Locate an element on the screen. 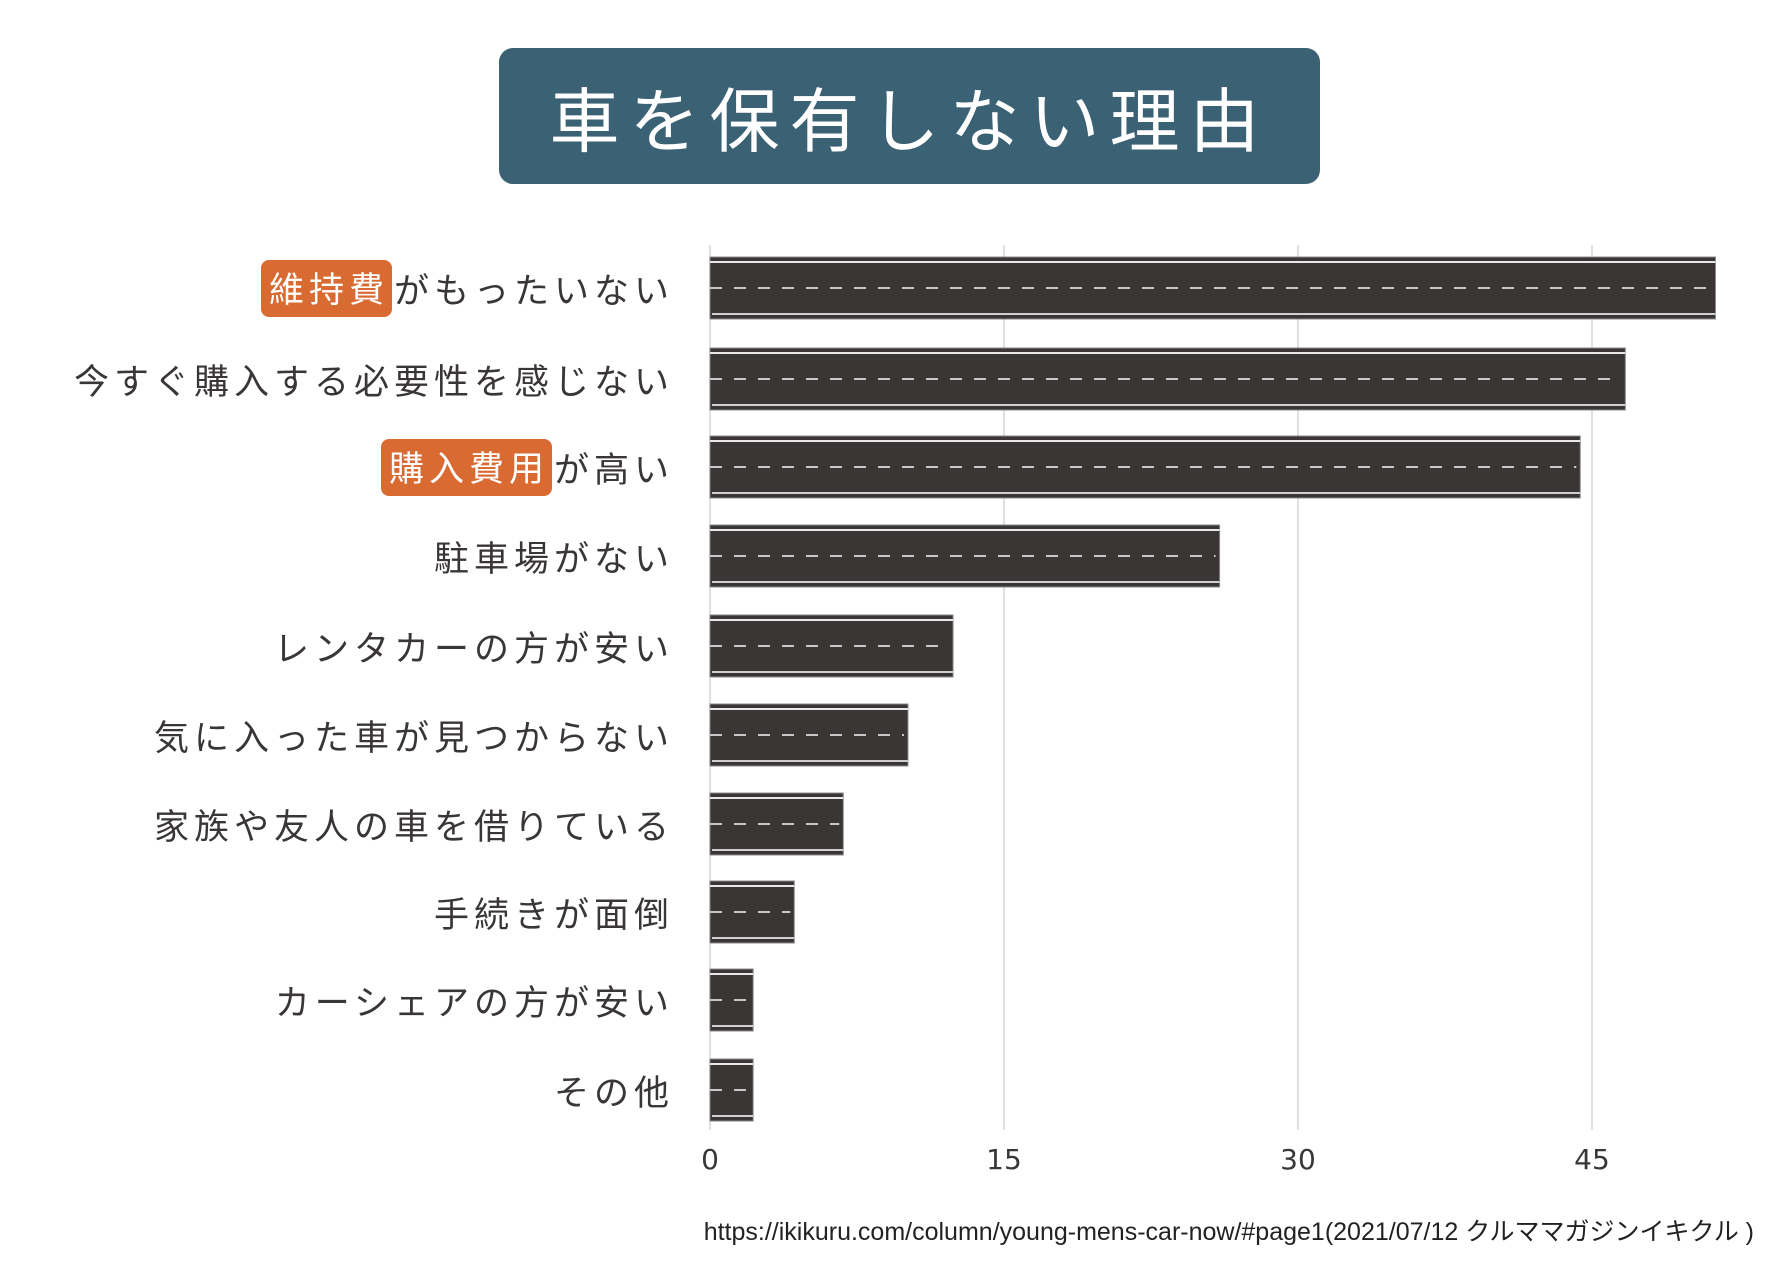 The height and width of the screenshot is (1276, 1790). category-label-text: その他 is located at coordinates (613, 1093).